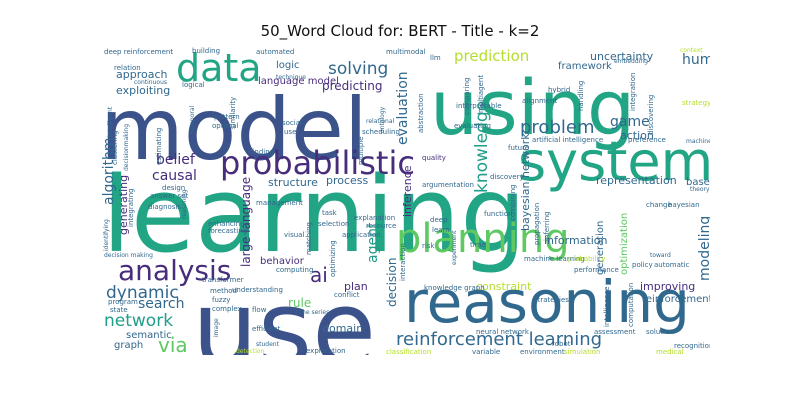  What do you see at coordinates (554, 259) in the screenshot?
I see `word-machine-learning: machine learning` at bounding box center [554, 259].